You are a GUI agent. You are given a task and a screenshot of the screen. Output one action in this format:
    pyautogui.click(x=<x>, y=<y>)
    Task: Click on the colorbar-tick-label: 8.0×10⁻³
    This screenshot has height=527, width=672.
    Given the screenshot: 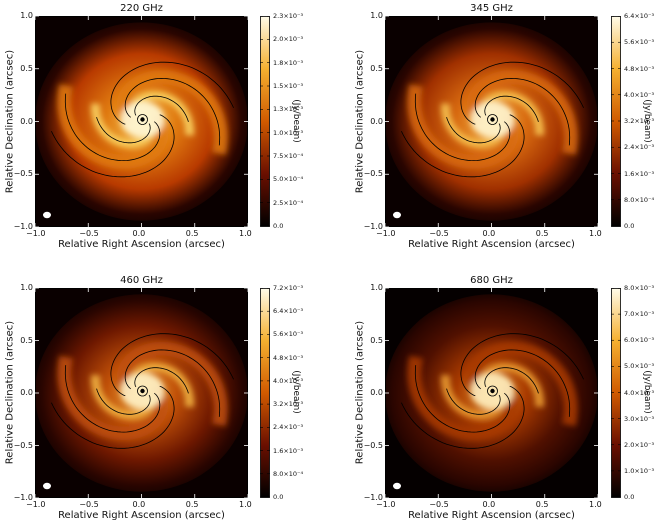 What is the action you would take?
    pyautogui.click(x=639, y=288)
    